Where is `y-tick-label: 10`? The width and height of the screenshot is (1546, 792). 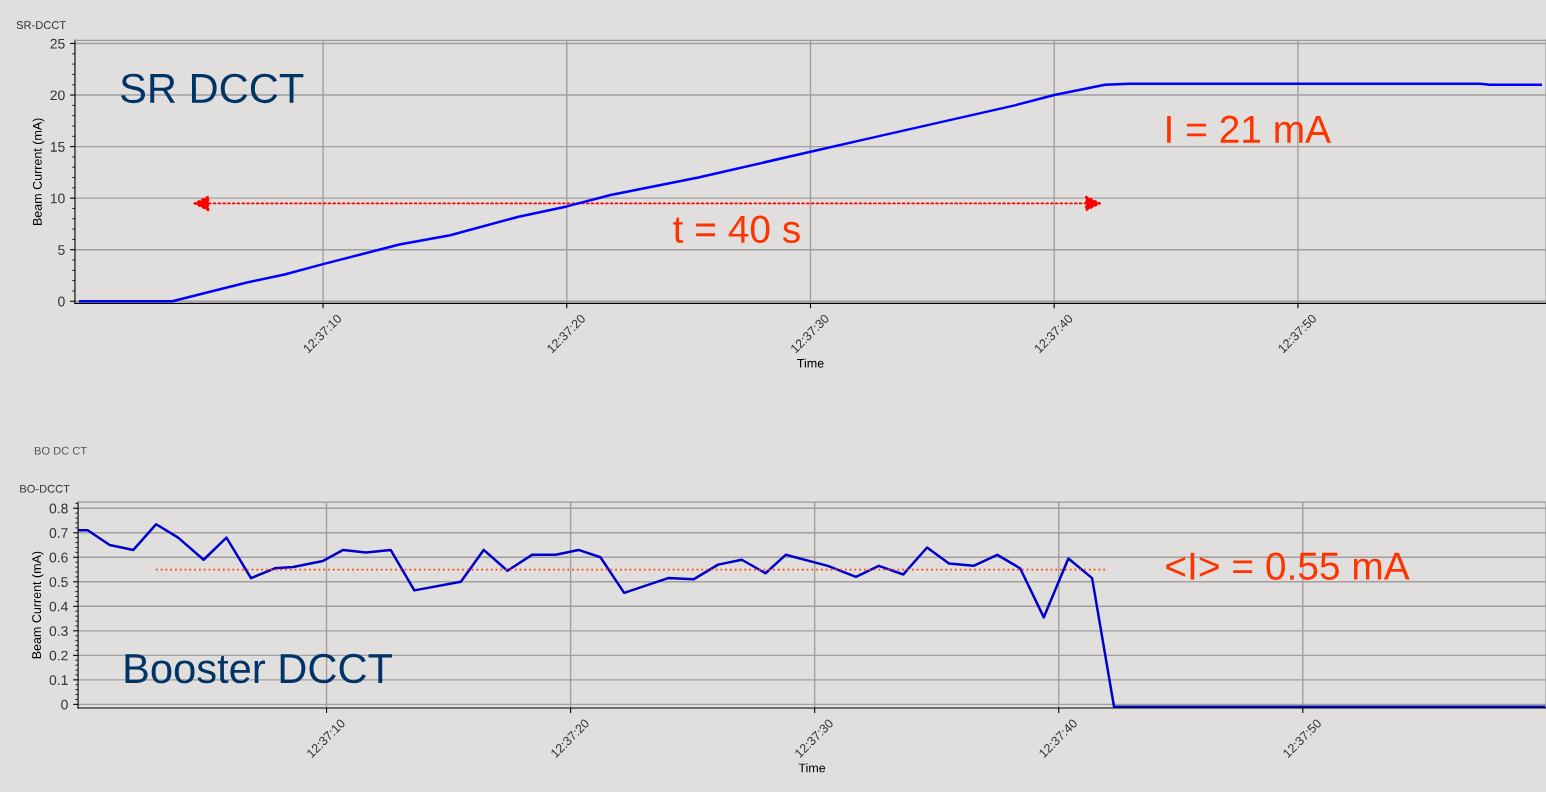
y-tick-label: 10 is located at coordinates (57, 198).